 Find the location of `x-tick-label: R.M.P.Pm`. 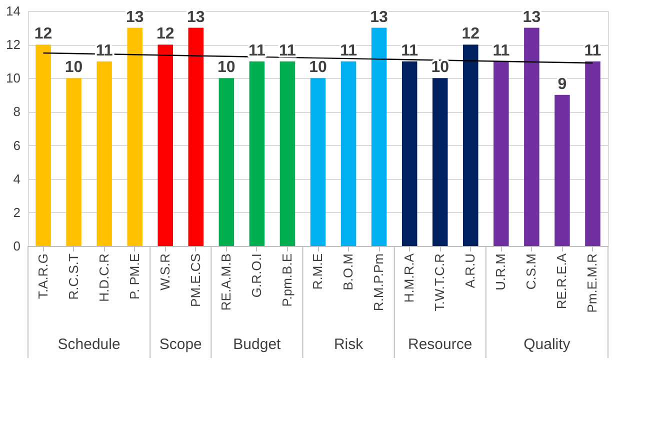

x-tick-label: R.M.P.Pm is located at coordinates (378, 283).